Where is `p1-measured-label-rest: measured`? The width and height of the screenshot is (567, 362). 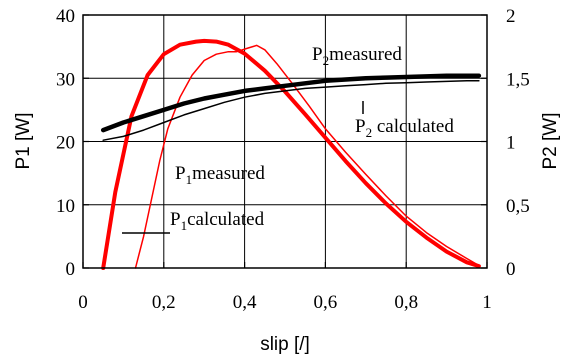 p1-measured-label-rest: measured is located at coordinates (228, 173).